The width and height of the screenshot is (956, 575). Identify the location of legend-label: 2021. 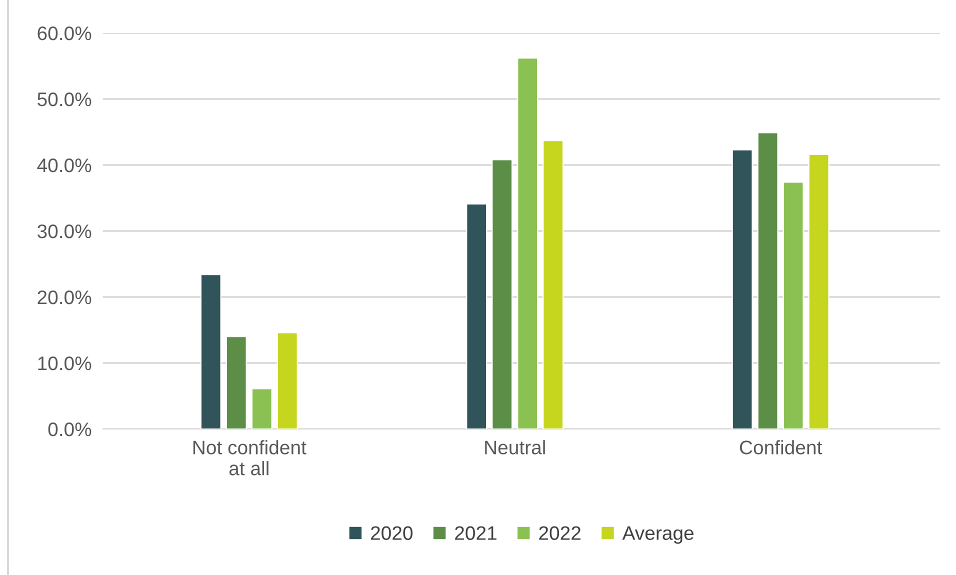
(475, 533).